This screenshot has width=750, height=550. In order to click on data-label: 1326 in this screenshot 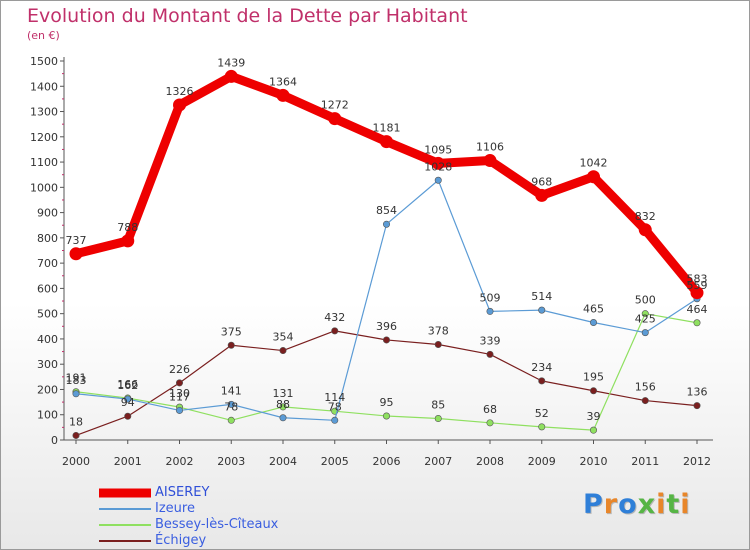, I will do `click(180, 91)`.